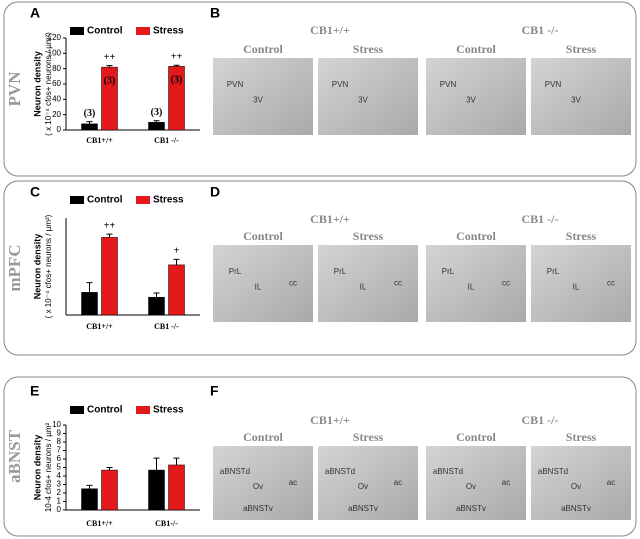 Image resolution: width=640 pixels, height=539 pixels. Describe the element at coordinates (330, 30) in the screenshot. I see `genotype-header: CB1+/+` at that location.